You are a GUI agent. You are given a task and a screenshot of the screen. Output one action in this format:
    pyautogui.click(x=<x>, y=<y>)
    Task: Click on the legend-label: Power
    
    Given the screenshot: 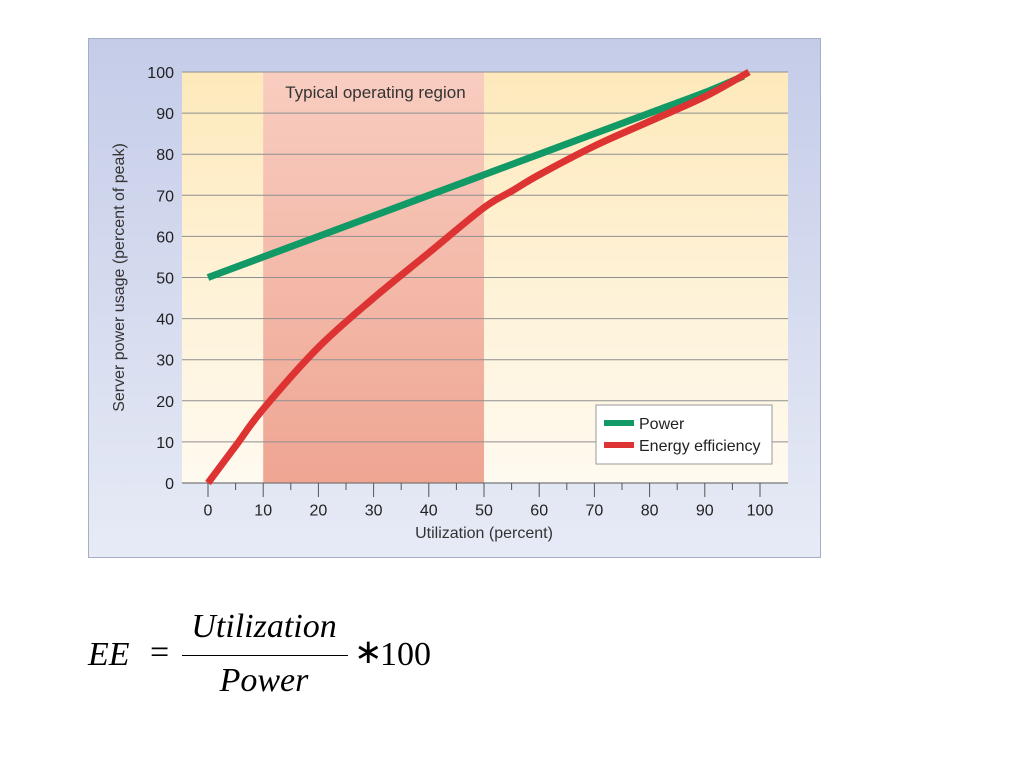 What is the action you would take?
    pyautogui.click(x=662, y=424)
    